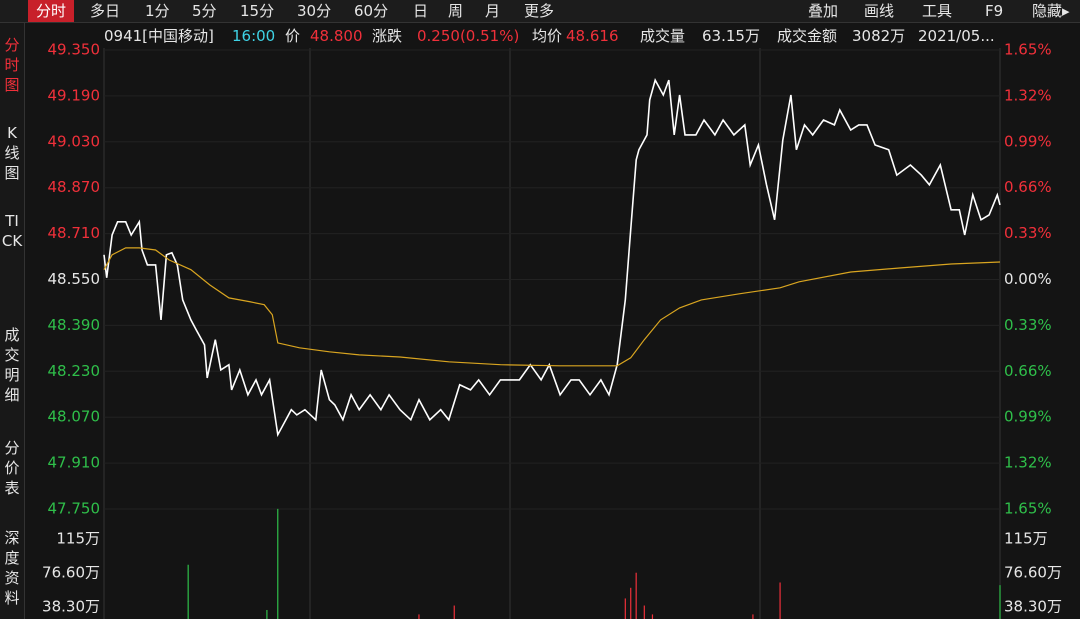  Describe the element at coordinates (336, 36) in the screenshot. I see `info-price: 48.800` at that location.